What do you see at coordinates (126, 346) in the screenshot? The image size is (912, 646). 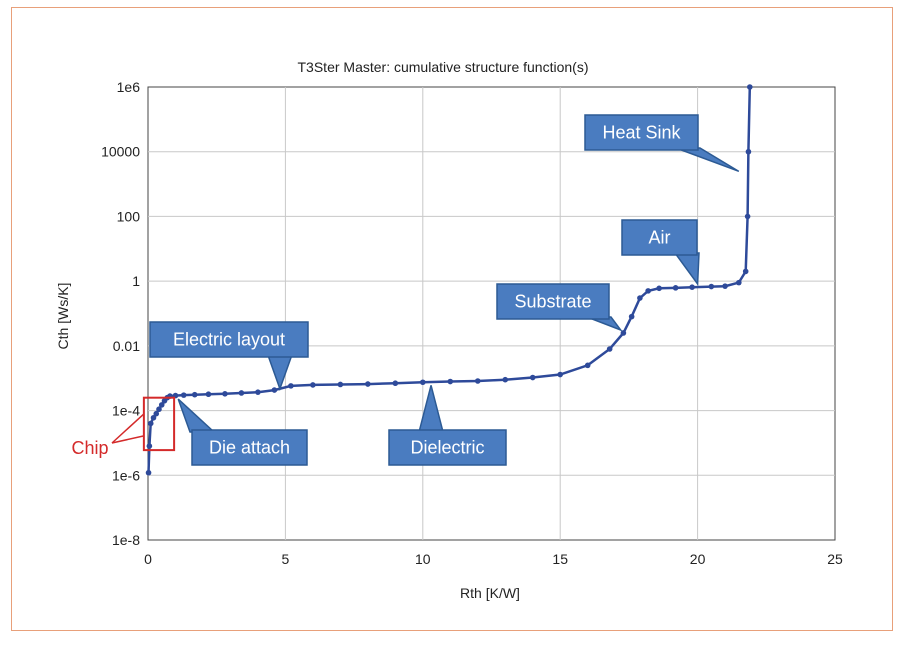 I see `y-tick-label: 0.01` at bounding box center [126, 346].